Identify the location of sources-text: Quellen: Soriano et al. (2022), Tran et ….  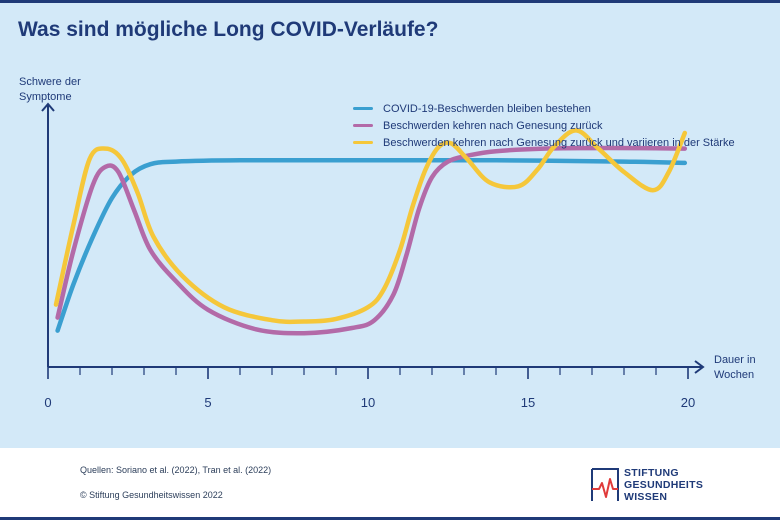
(176, 470).